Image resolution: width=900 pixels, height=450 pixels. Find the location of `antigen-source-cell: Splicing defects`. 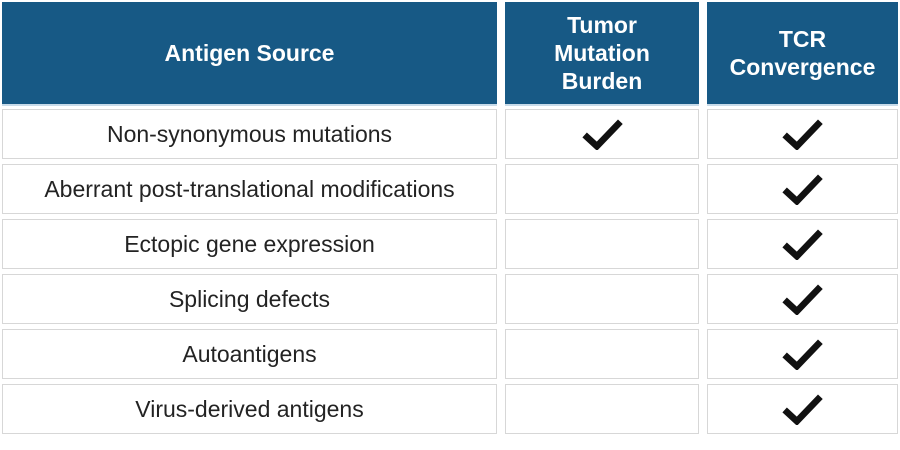

antigen-source-cell: Splicing defects is located at coordinates (249, 299).